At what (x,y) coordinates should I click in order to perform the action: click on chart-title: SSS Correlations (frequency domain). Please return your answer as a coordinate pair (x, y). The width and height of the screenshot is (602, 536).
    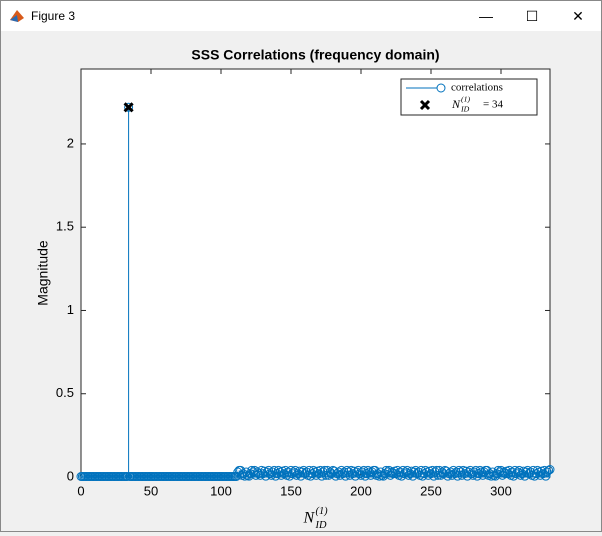
    Looking at the image, I should click on (315, 55).